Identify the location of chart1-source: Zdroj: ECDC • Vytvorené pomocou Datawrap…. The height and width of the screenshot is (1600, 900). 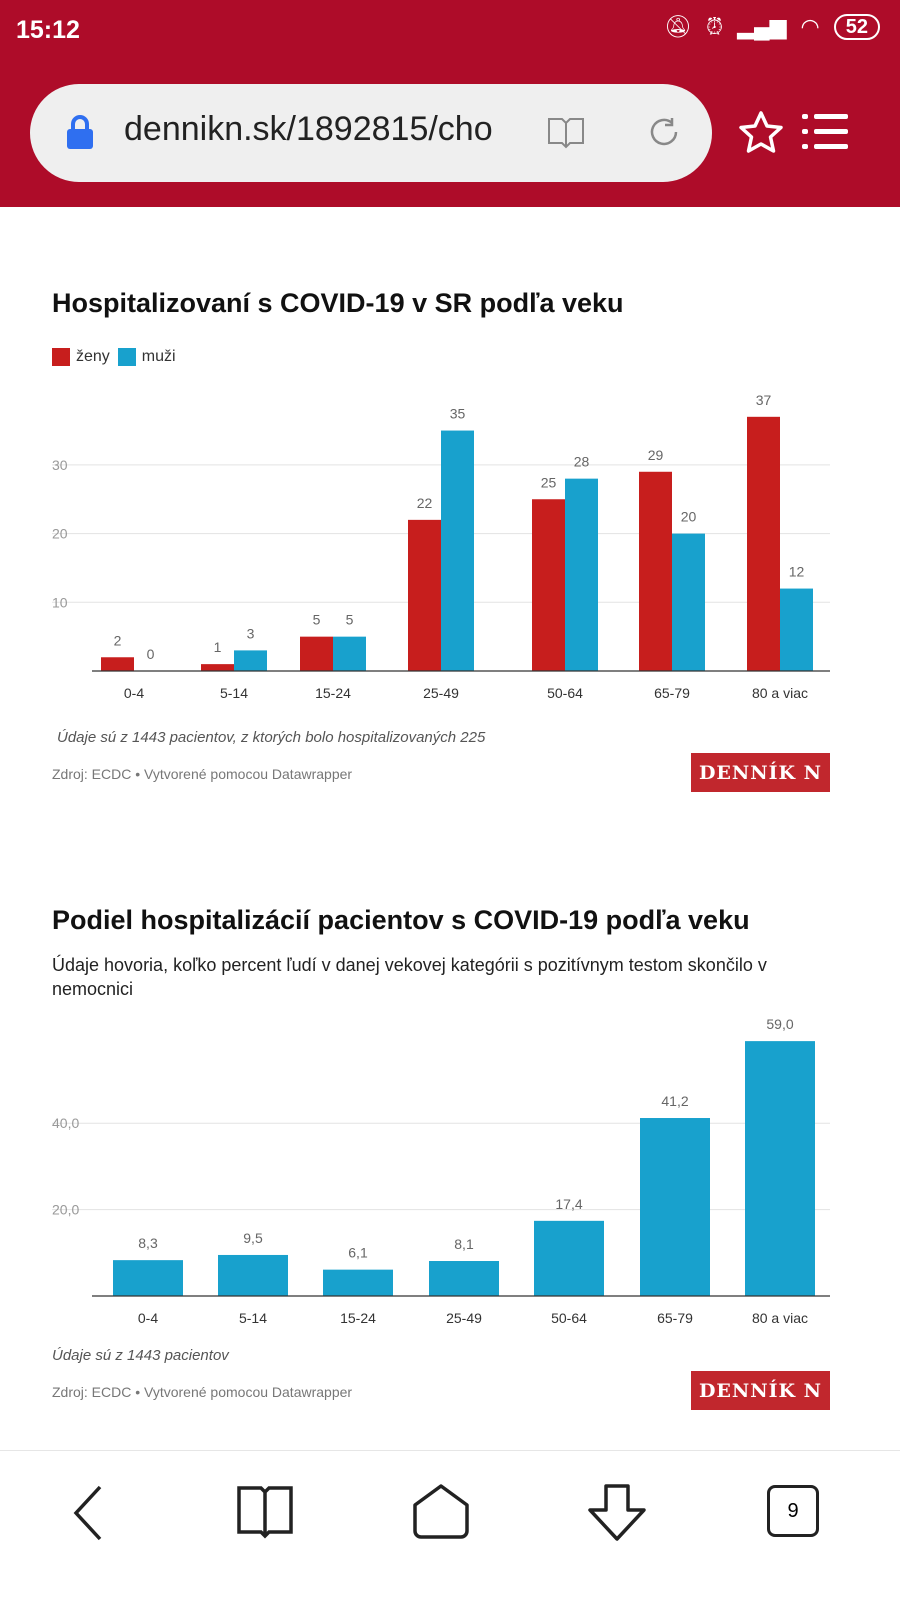
(202, 774).